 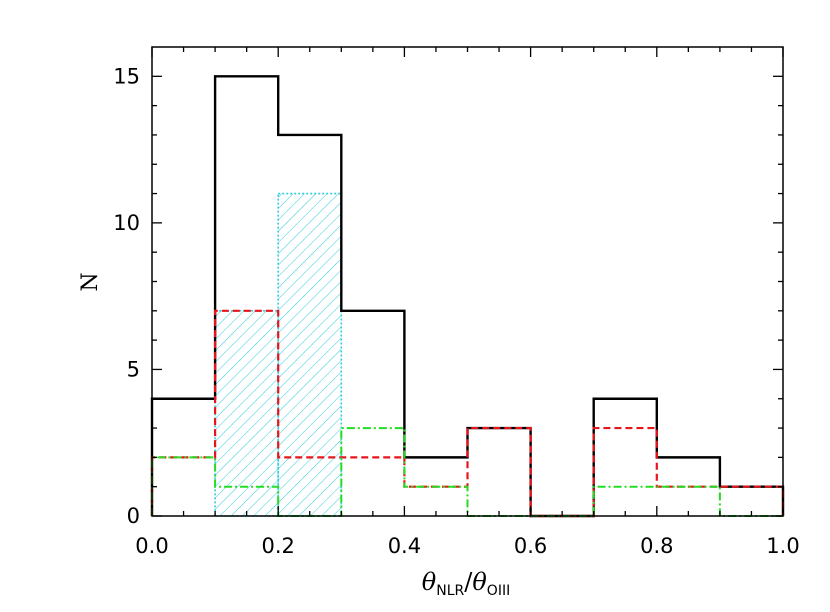 I want to click on x-tick-label: 1.0, so click(x=782, y=546).